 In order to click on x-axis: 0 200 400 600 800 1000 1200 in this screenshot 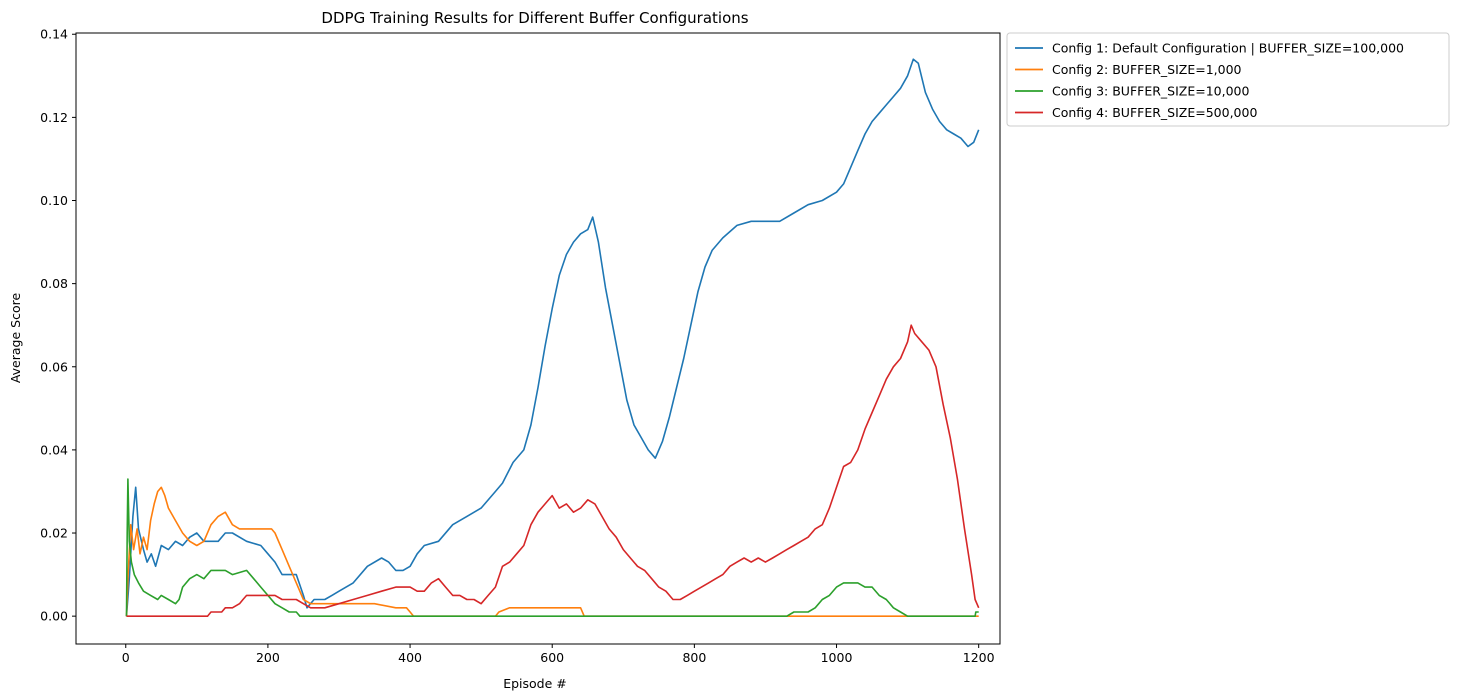, I will do `click(558, 654)`.